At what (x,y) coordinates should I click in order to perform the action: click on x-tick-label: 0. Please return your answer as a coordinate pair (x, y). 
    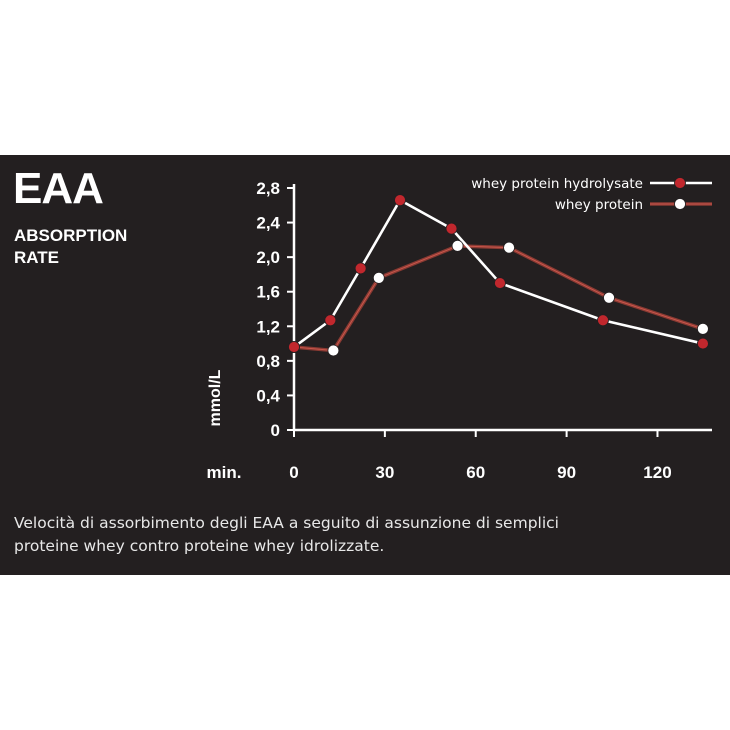
    Looking at the image, I should click on (293, 472).